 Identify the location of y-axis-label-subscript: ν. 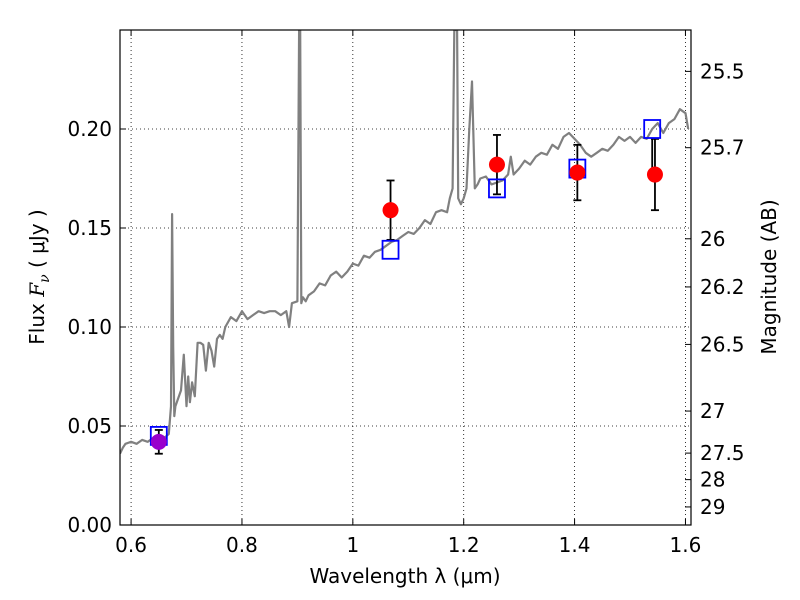
(45, 278).